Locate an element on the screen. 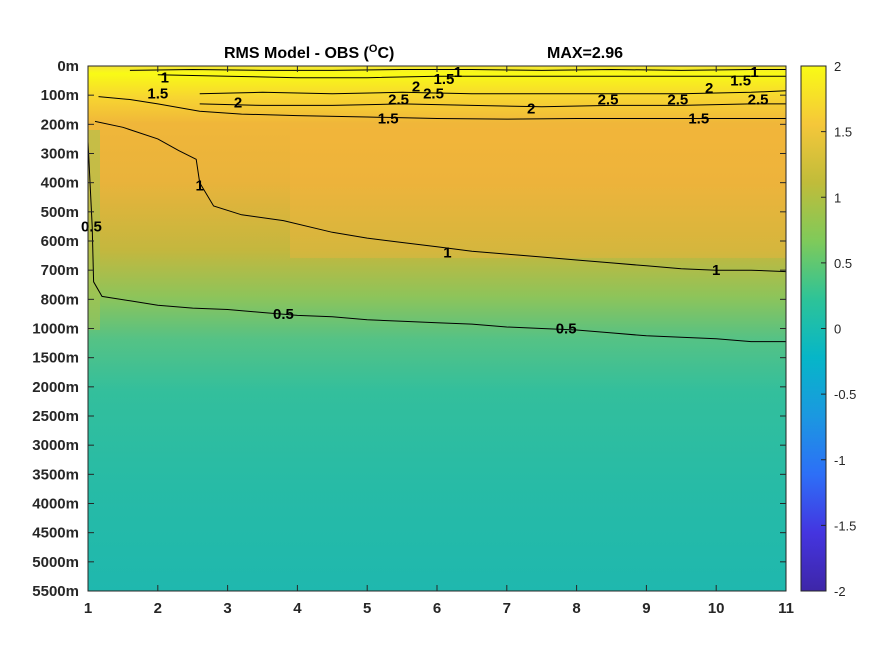 This screenshot has width=875, height=656. colorbar-tick-label: -2 is located at coordinates (840, 591).